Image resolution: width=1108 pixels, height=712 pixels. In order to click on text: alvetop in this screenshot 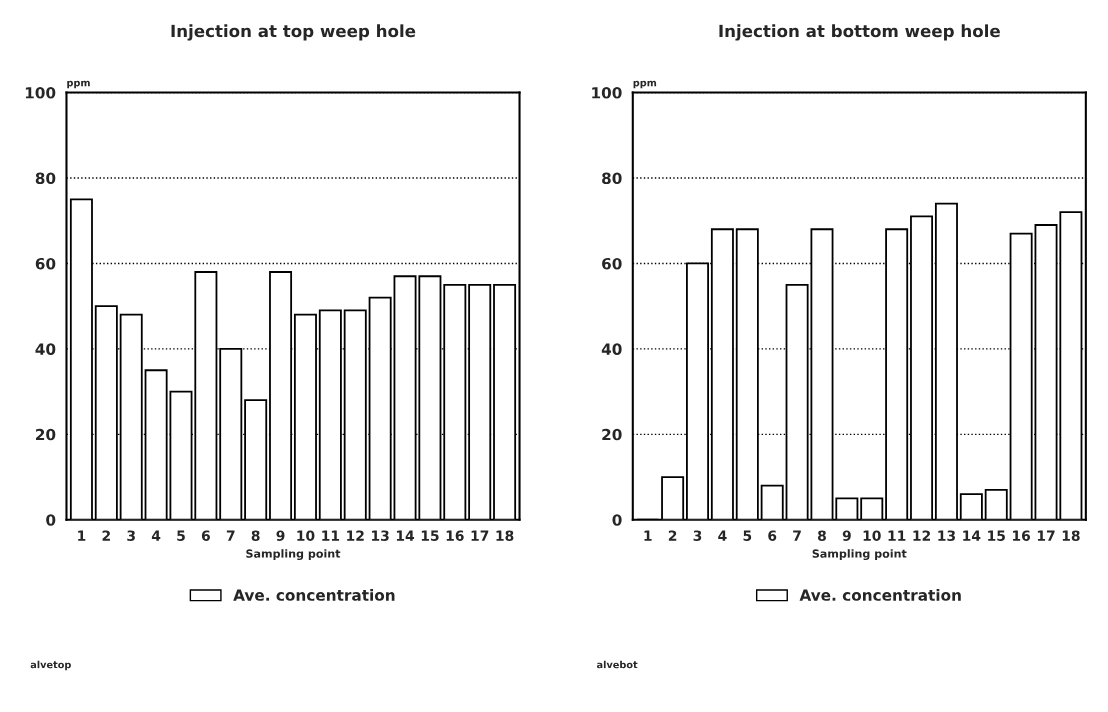, I will do `click(50, 665)`.